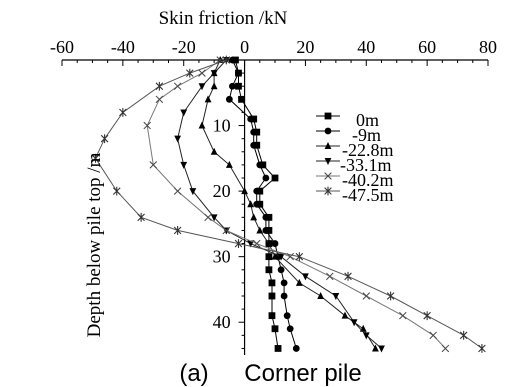 This screenshot has width=512, height=387. I want to click on x-tick-label: 40, so click(366, 47).